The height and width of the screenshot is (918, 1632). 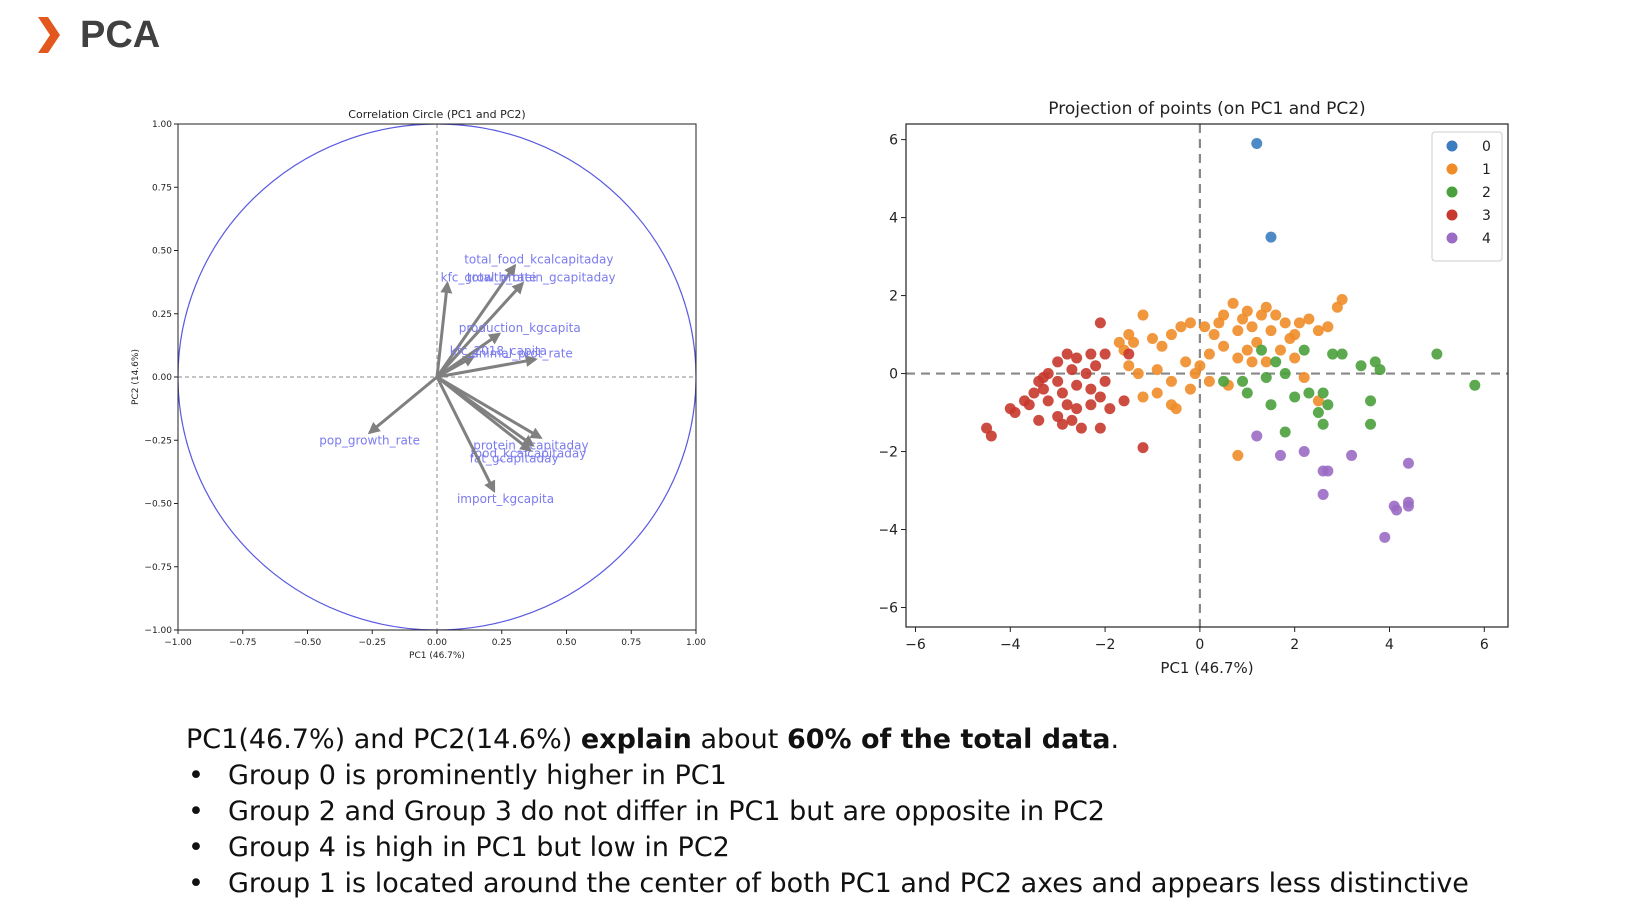 What do you see at coordinates (489, 277) in the screenshot?
I see `loading-label: kfc_growth_rate` at bounding box center [489, 277].